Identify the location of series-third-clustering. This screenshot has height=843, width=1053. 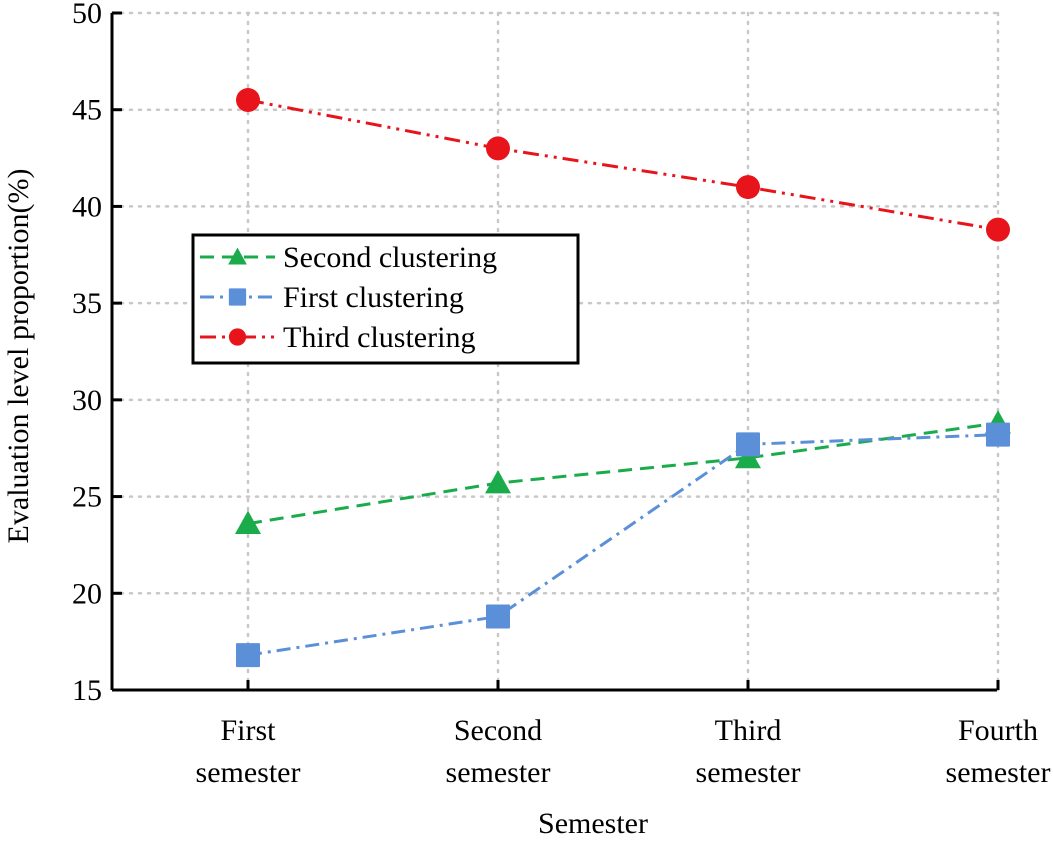
(623, 165).